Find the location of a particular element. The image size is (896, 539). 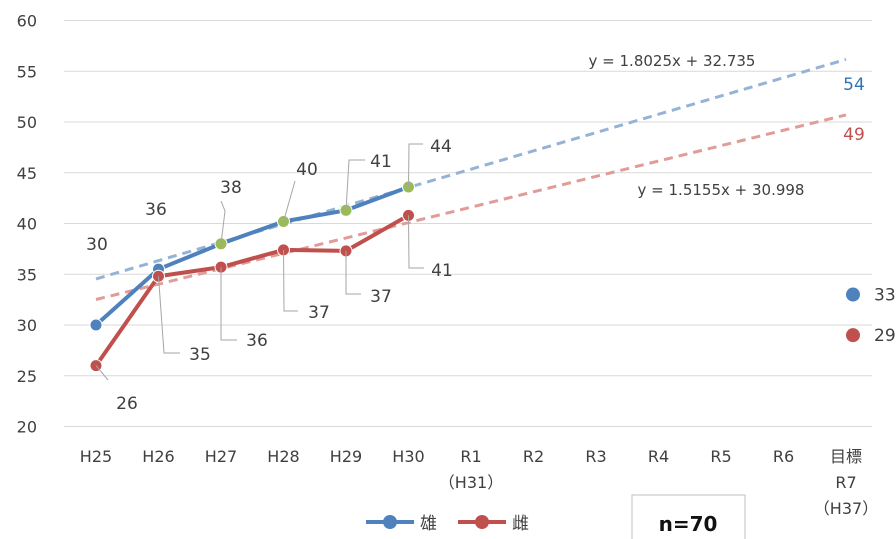

sample-size-box: n=70 is located at coordinates (688, 516).